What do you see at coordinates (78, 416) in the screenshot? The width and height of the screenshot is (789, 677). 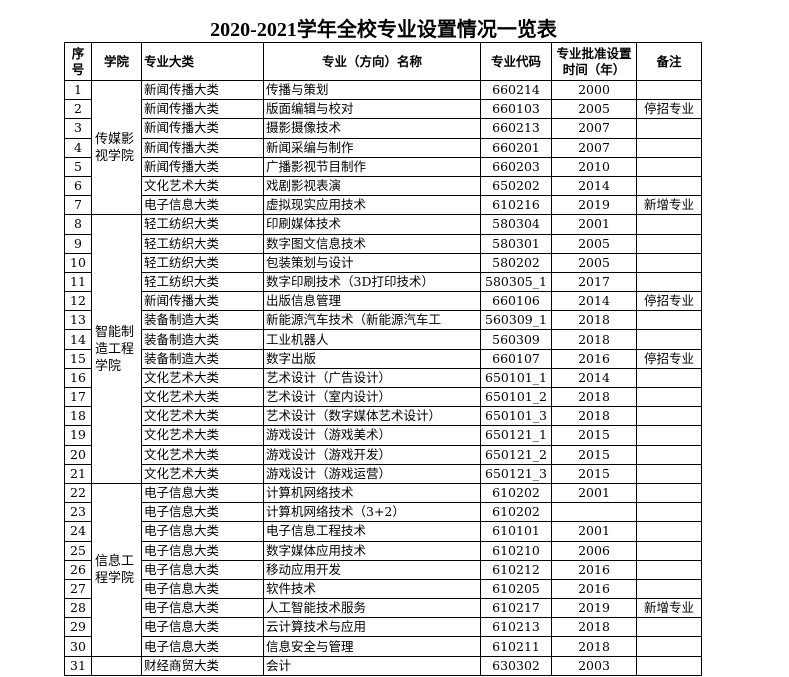 I see `row-index: 18` at bounding box center [78, 416].